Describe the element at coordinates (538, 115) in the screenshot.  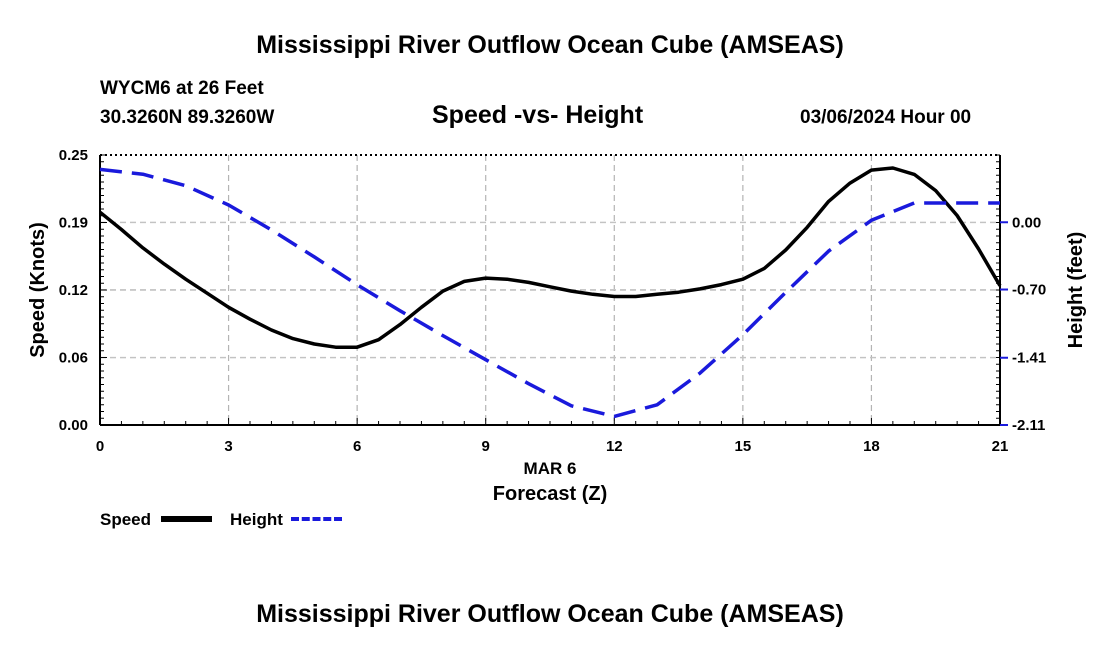
I see `chart-subtitle: Speed -vs- Height` at that location.